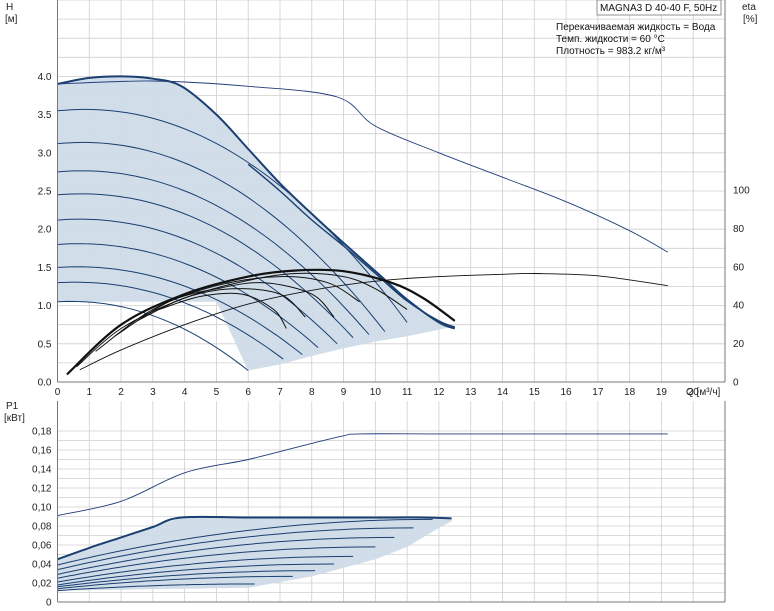  I want to click on power-tick-label: 0,08, so click(42, 527).